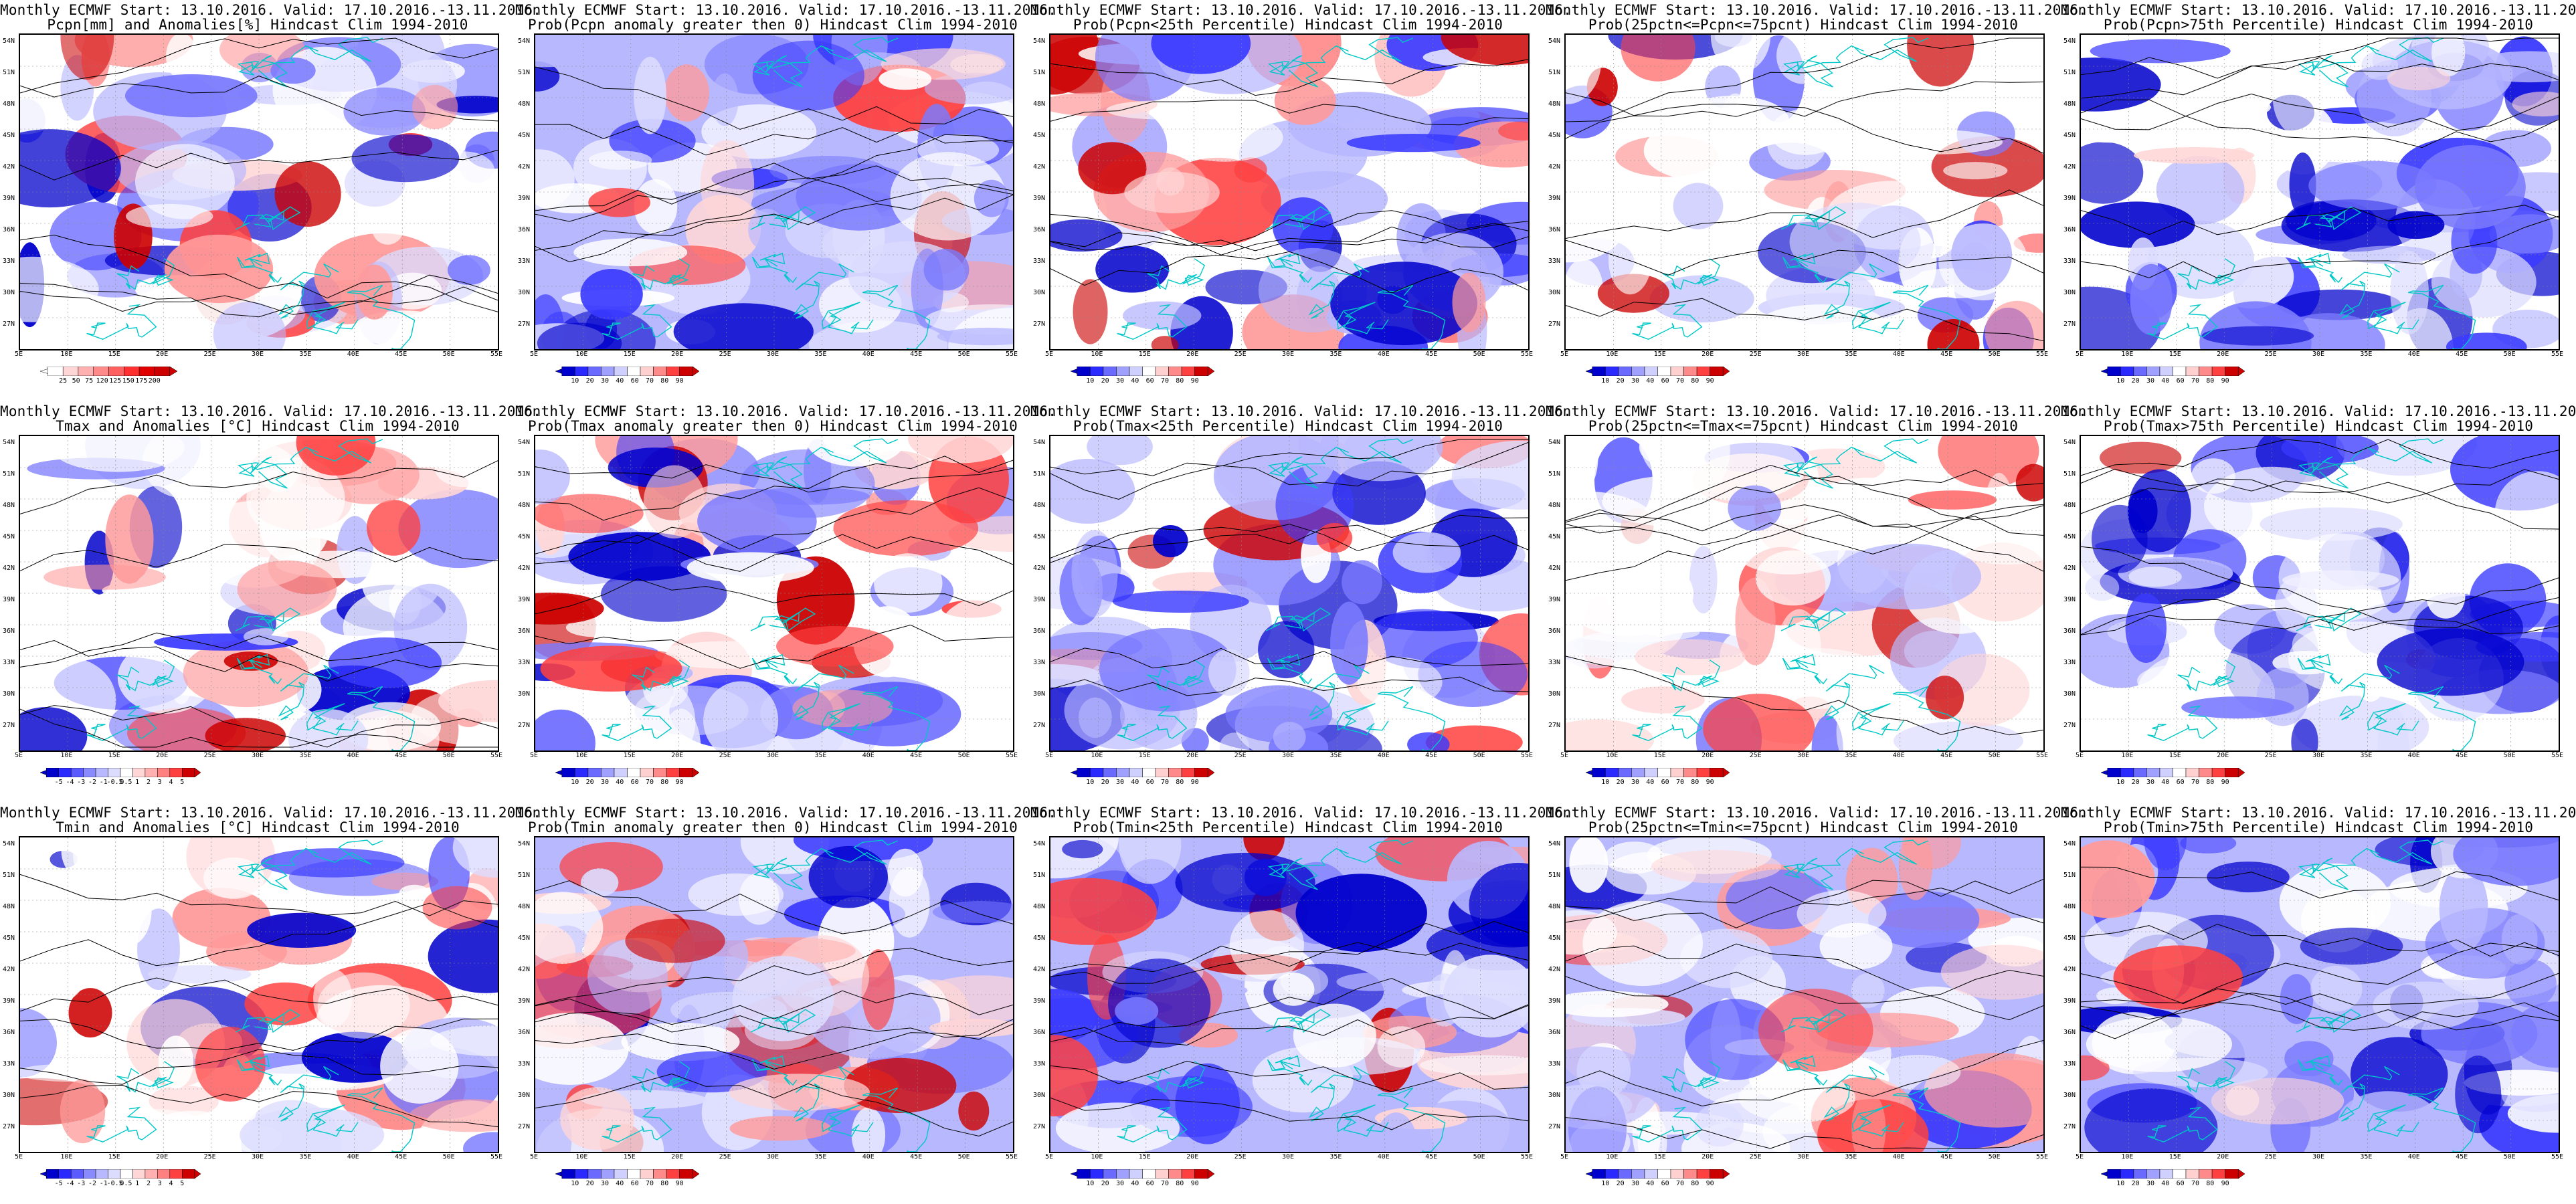 The width and height of the screenshot is (2576, 1204). Describe the element at coordinates (159, 782) in the screenshot. I see `colorbar-tick-label: 3` at that location.